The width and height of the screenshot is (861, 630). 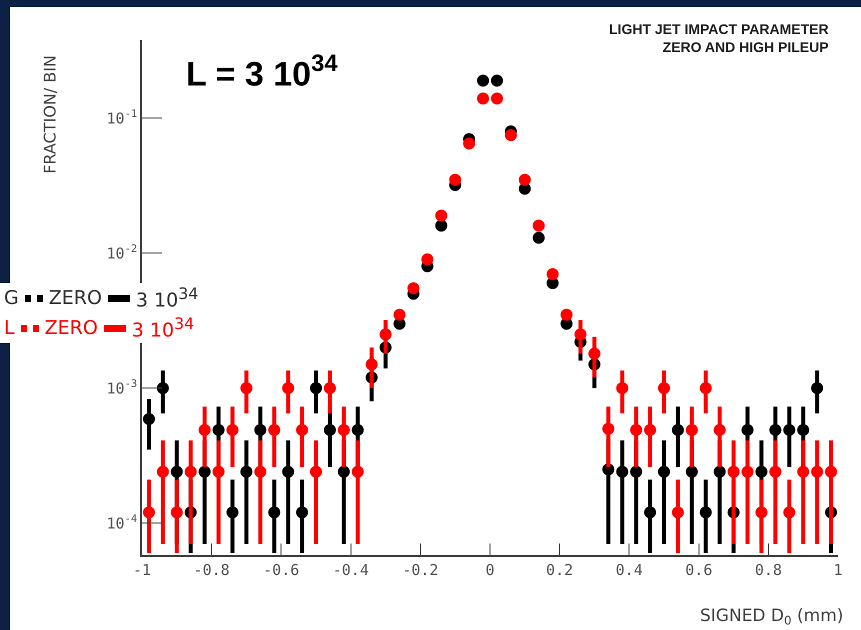 What do you see at coordinates (142, 569) in the screenshot?
I see `x-tick-label: -1` at bounding box center [142, 569].